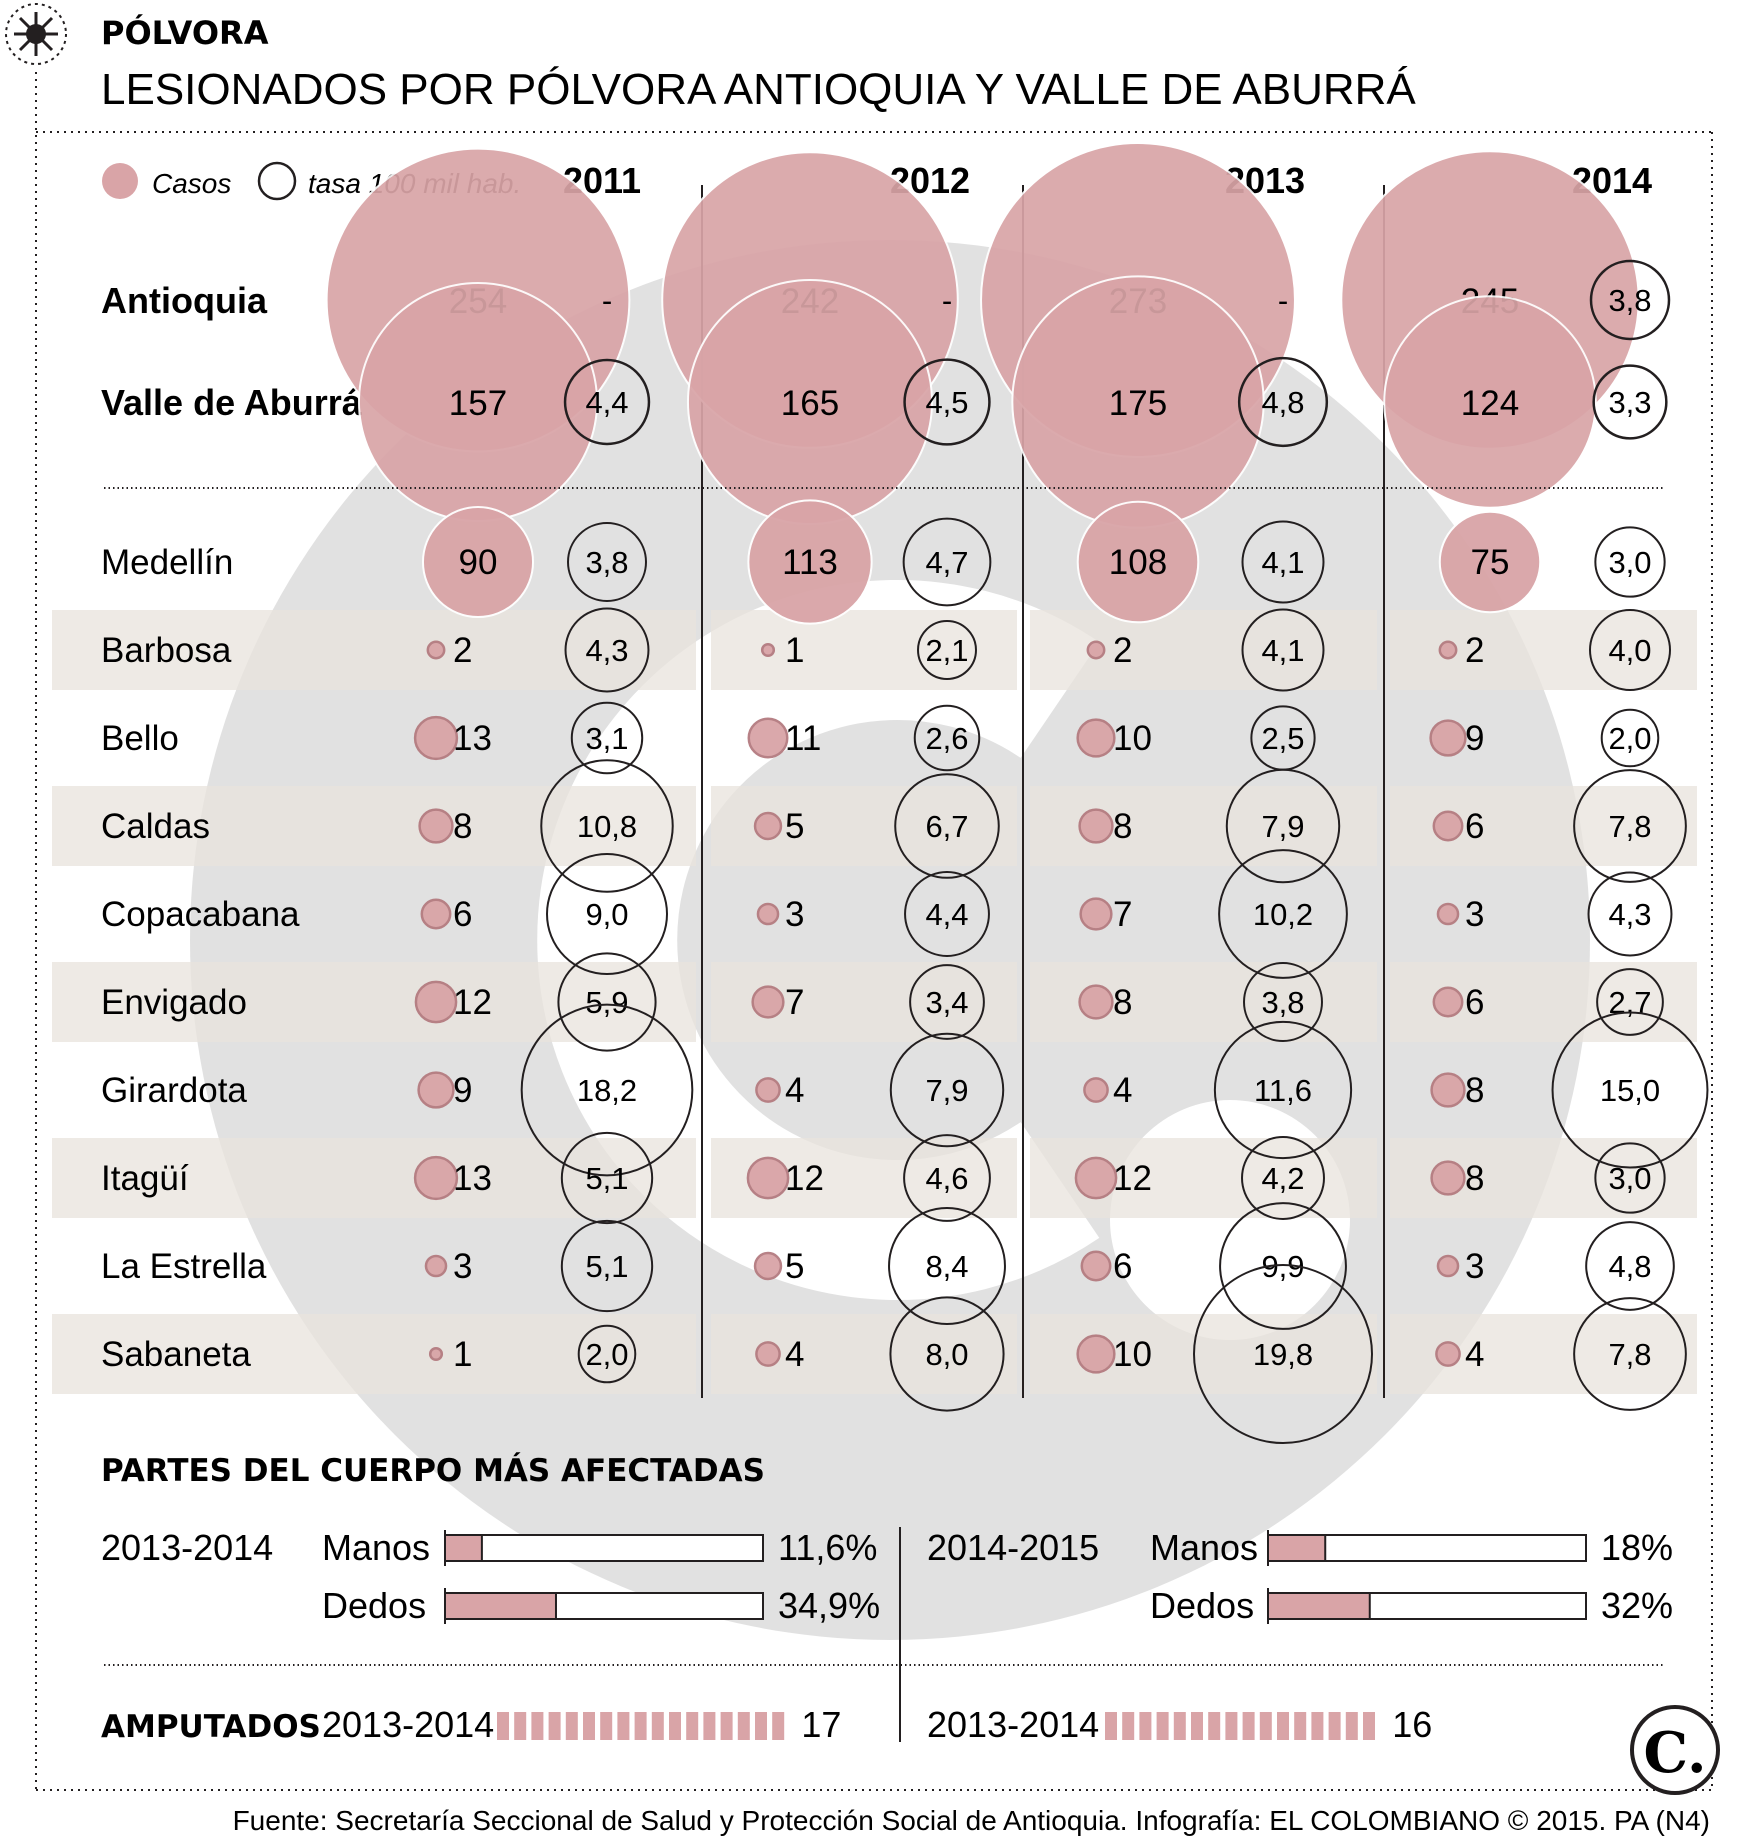  I want to click on partes-item-value: 18%, so click(1637, 1547).